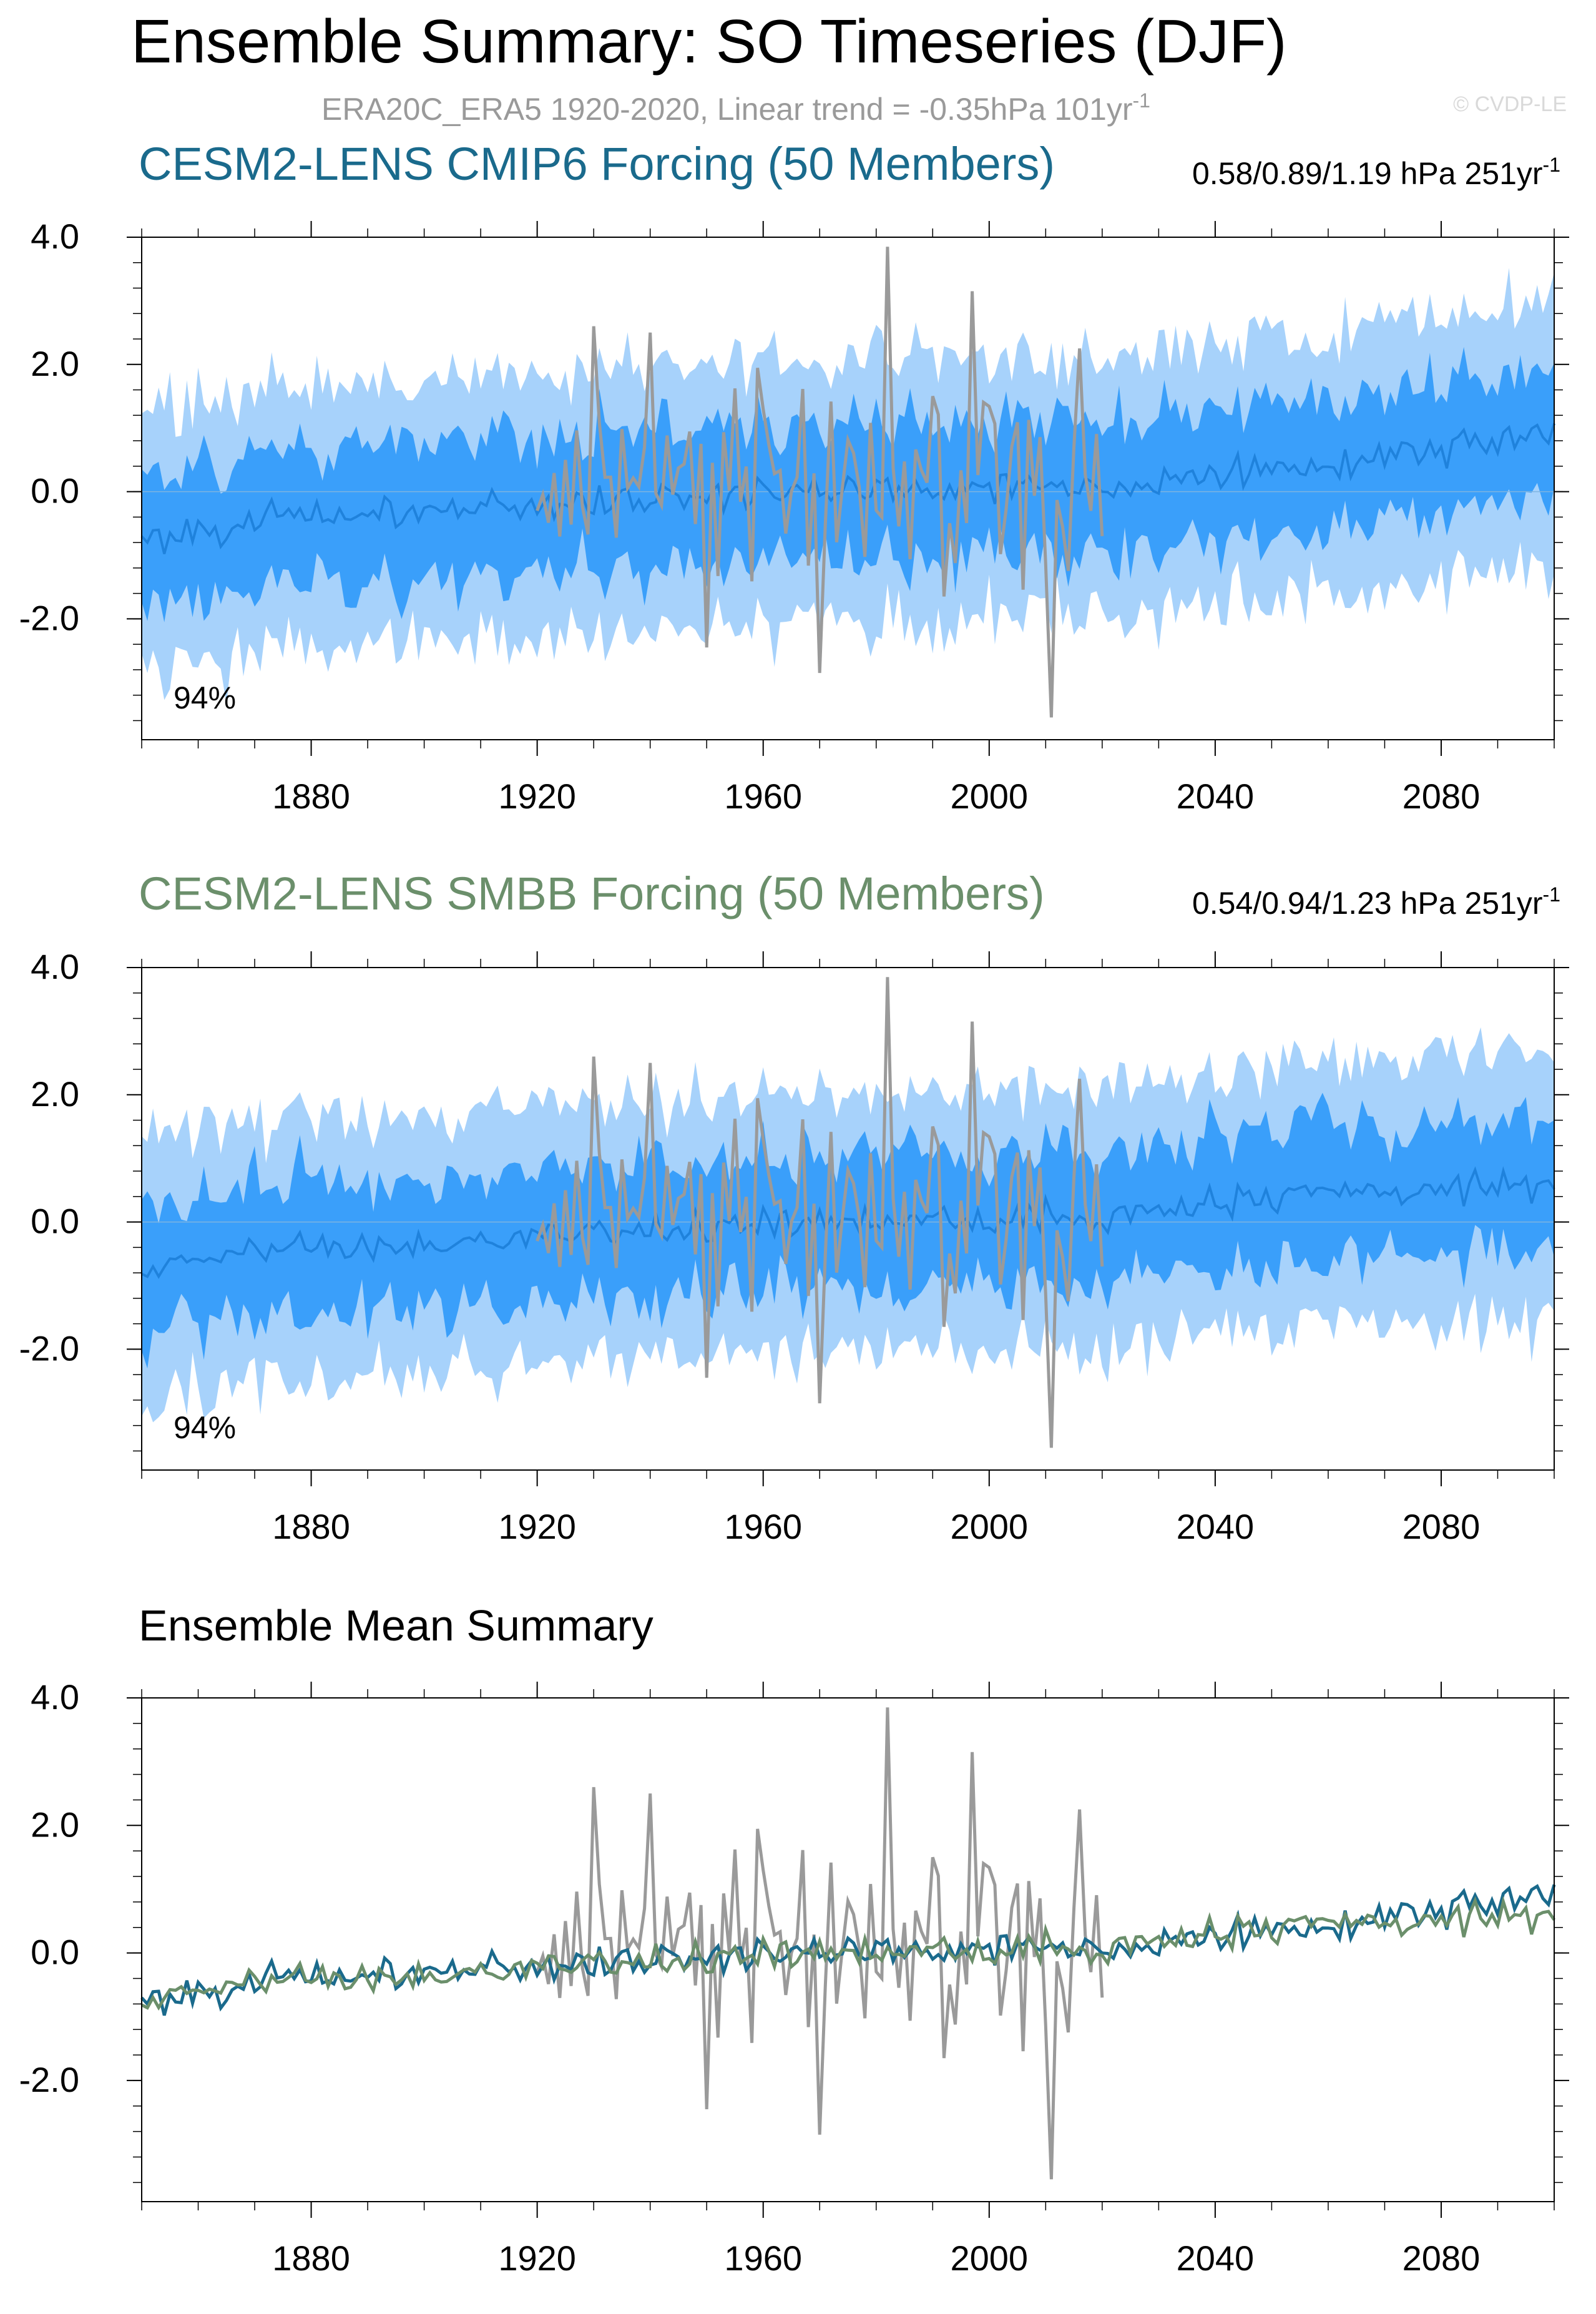 This screenshot has height=2314, width=1596. Describe the element at coordinates (396, 1625) in the screenshot. I see `panel-title-ensemble-mean: Ensemble Mean Summary` at that location.